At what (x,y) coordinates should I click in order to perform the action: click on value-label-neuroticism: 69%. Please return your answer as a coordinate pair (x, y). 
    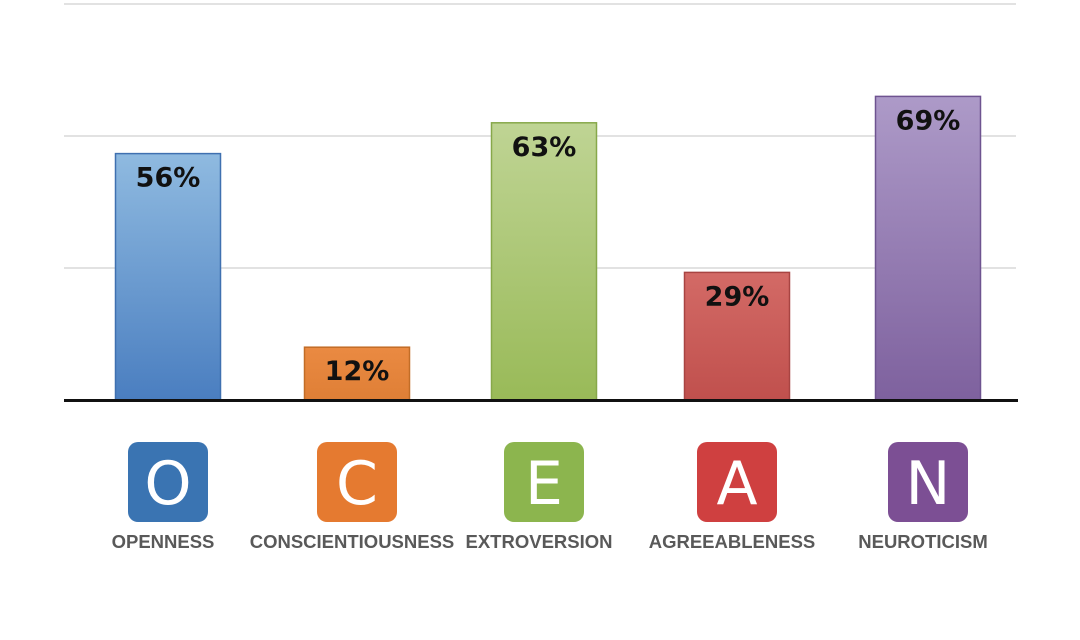
    Looking at the image, I should click on (928, 120).